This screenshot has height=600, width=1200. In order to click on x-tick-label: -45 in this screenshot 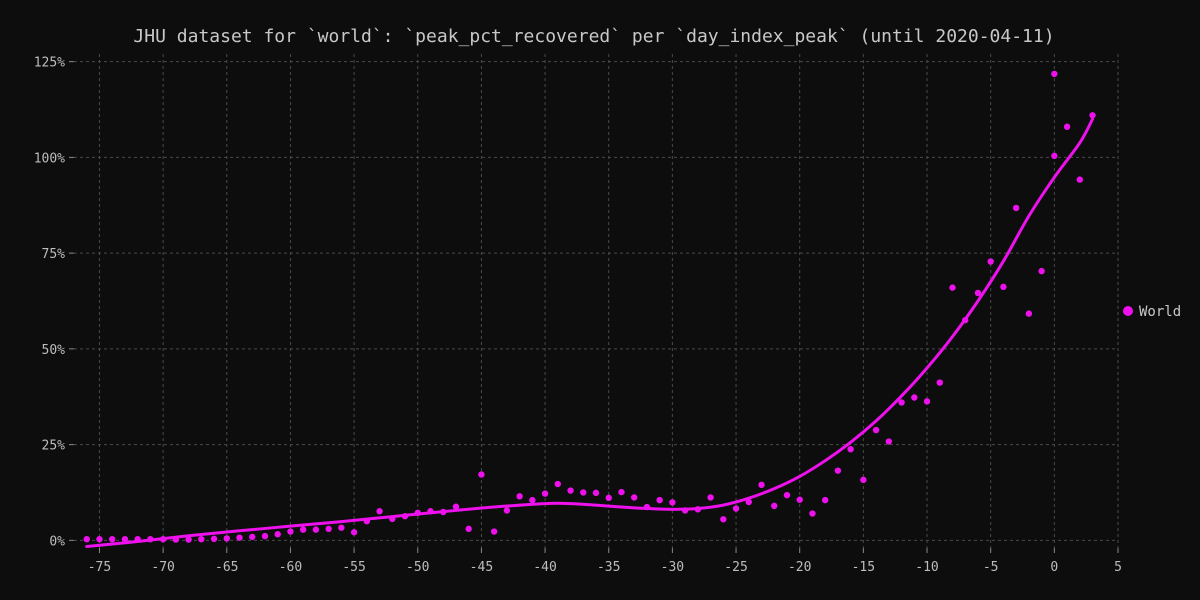, I will do `click(481, 567)`.